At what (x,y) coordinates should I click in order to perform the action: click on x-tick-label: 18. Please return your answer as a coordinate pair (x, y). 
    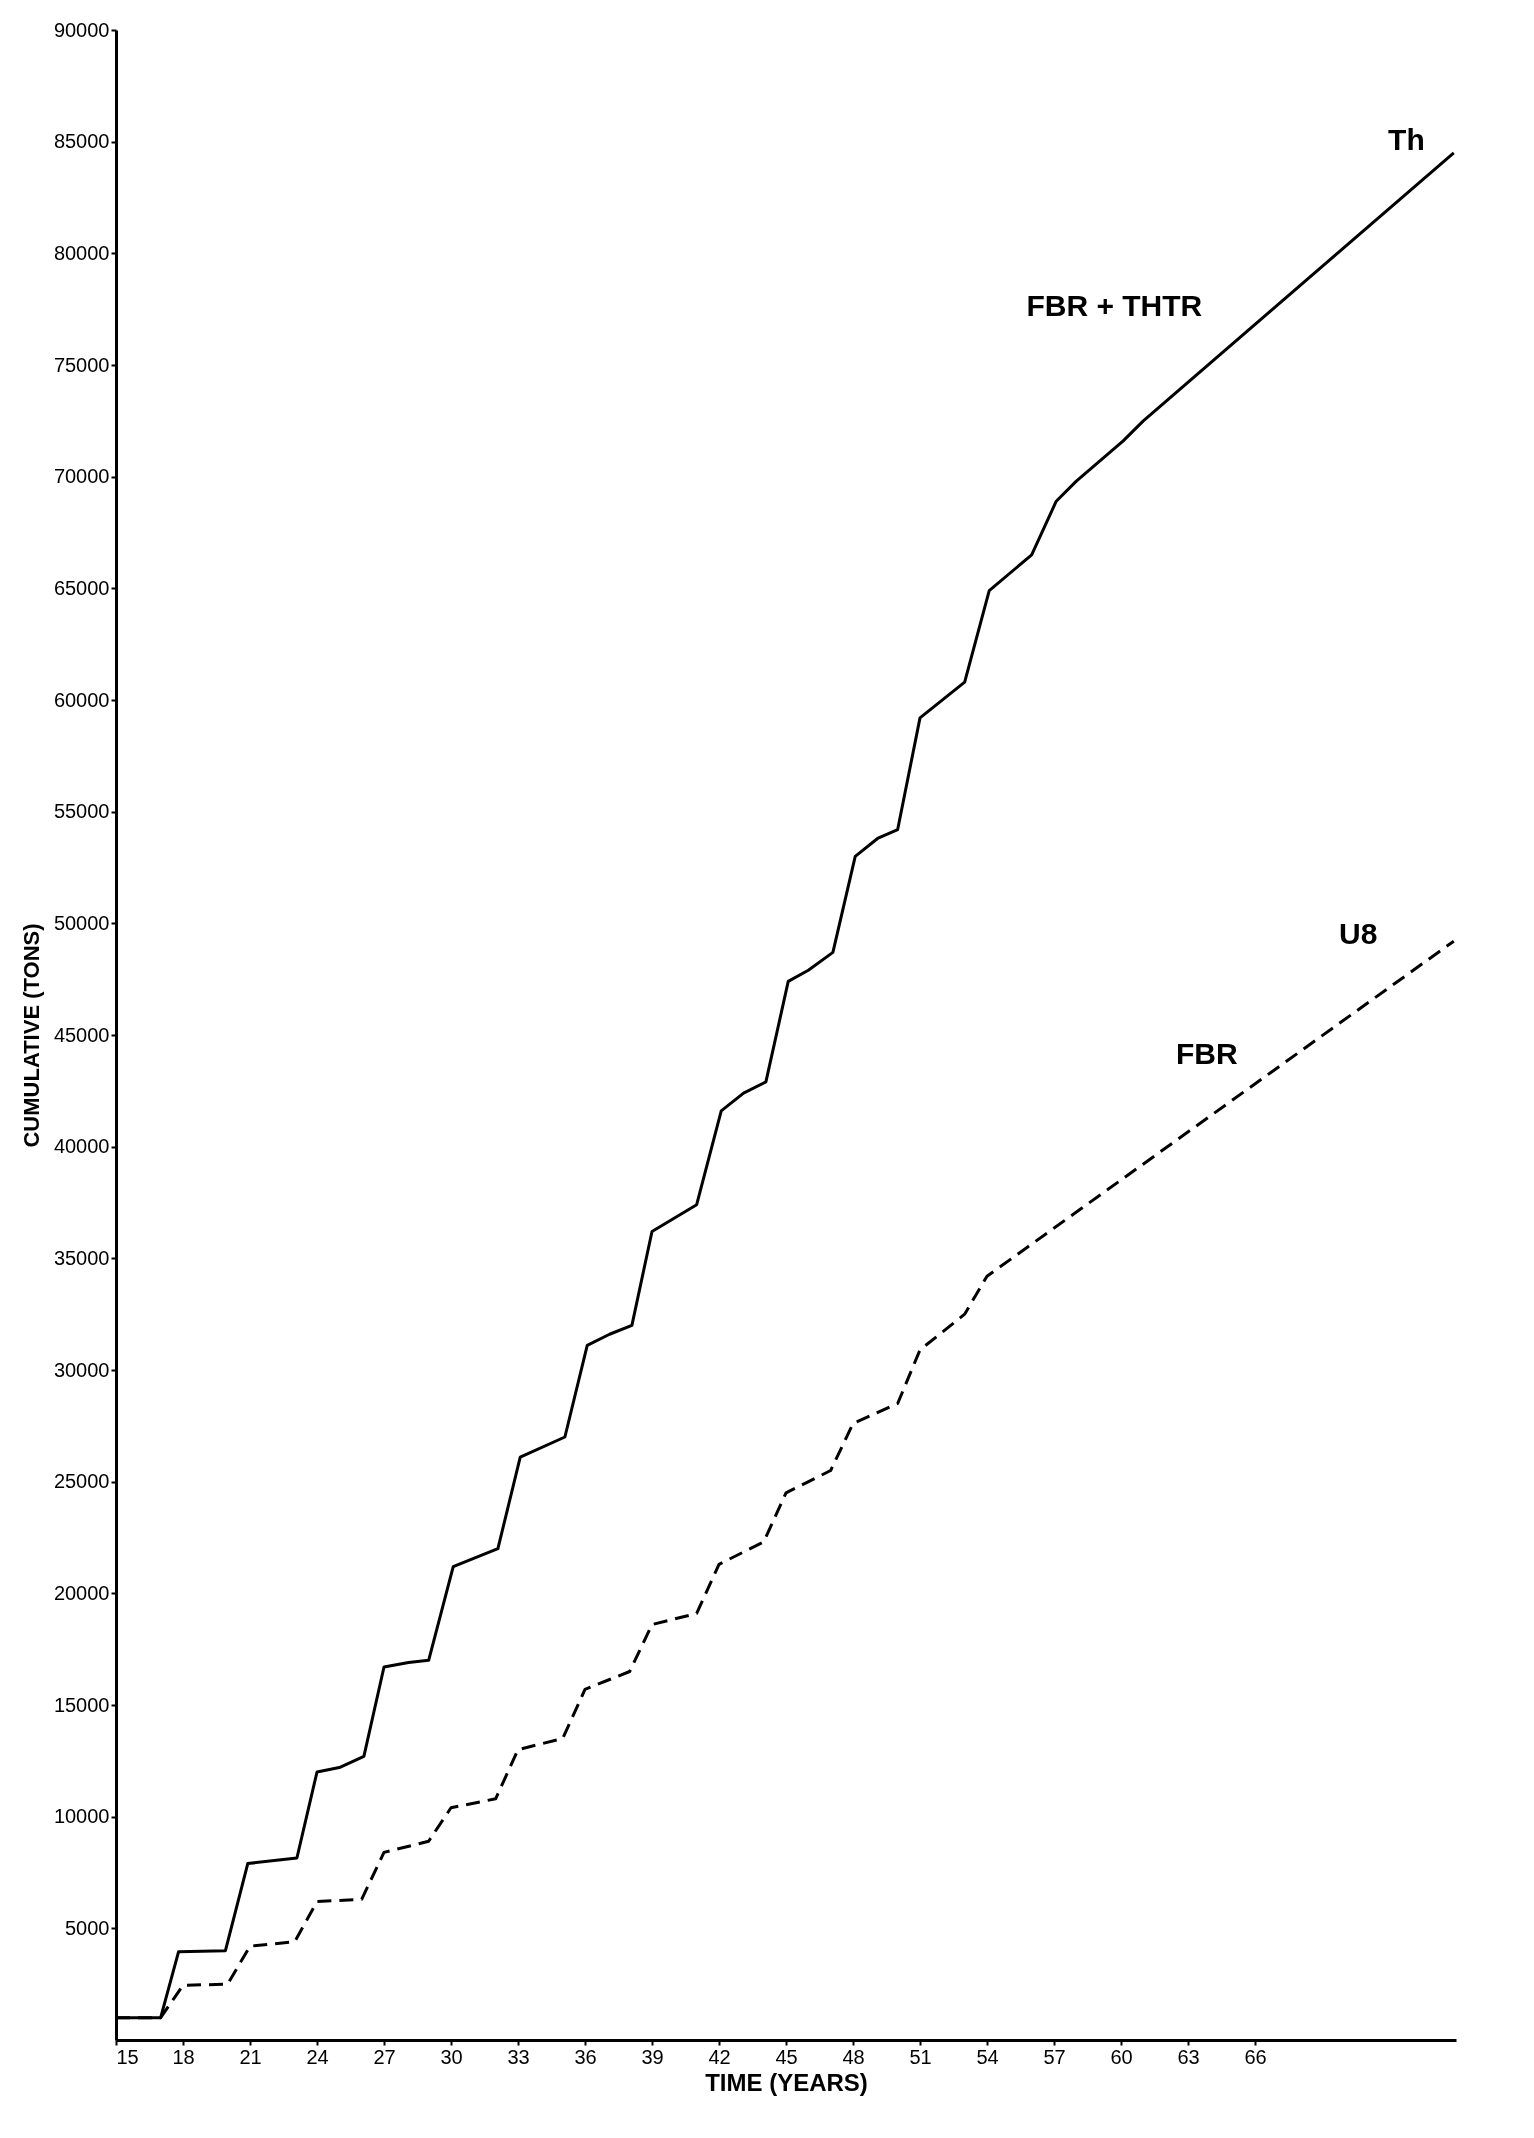
    Looking at the image, I should click on (183, 2056).